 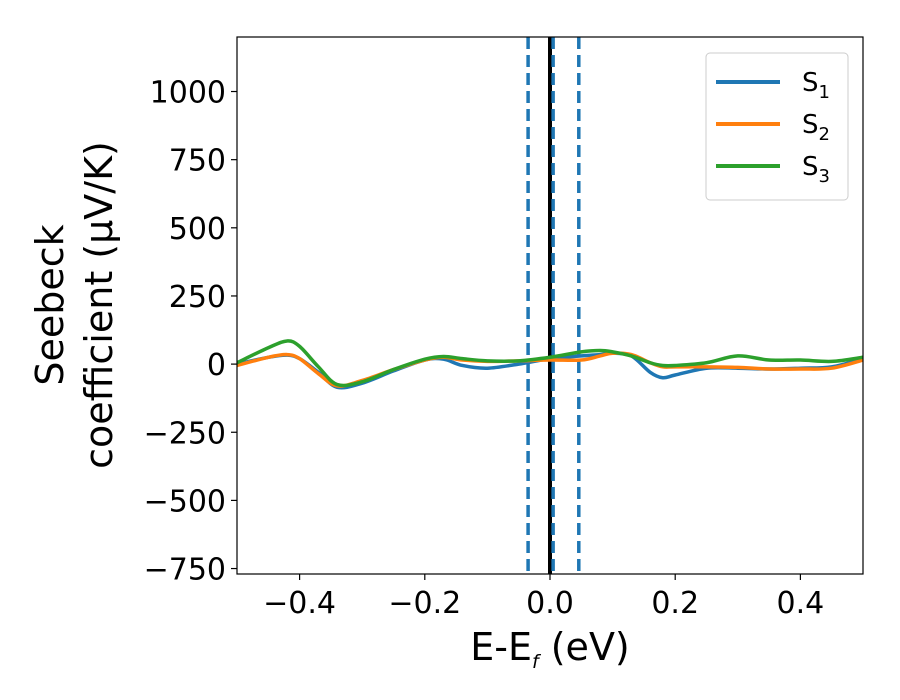 I want to click on series-line-S2, so click(x=550, y=369).